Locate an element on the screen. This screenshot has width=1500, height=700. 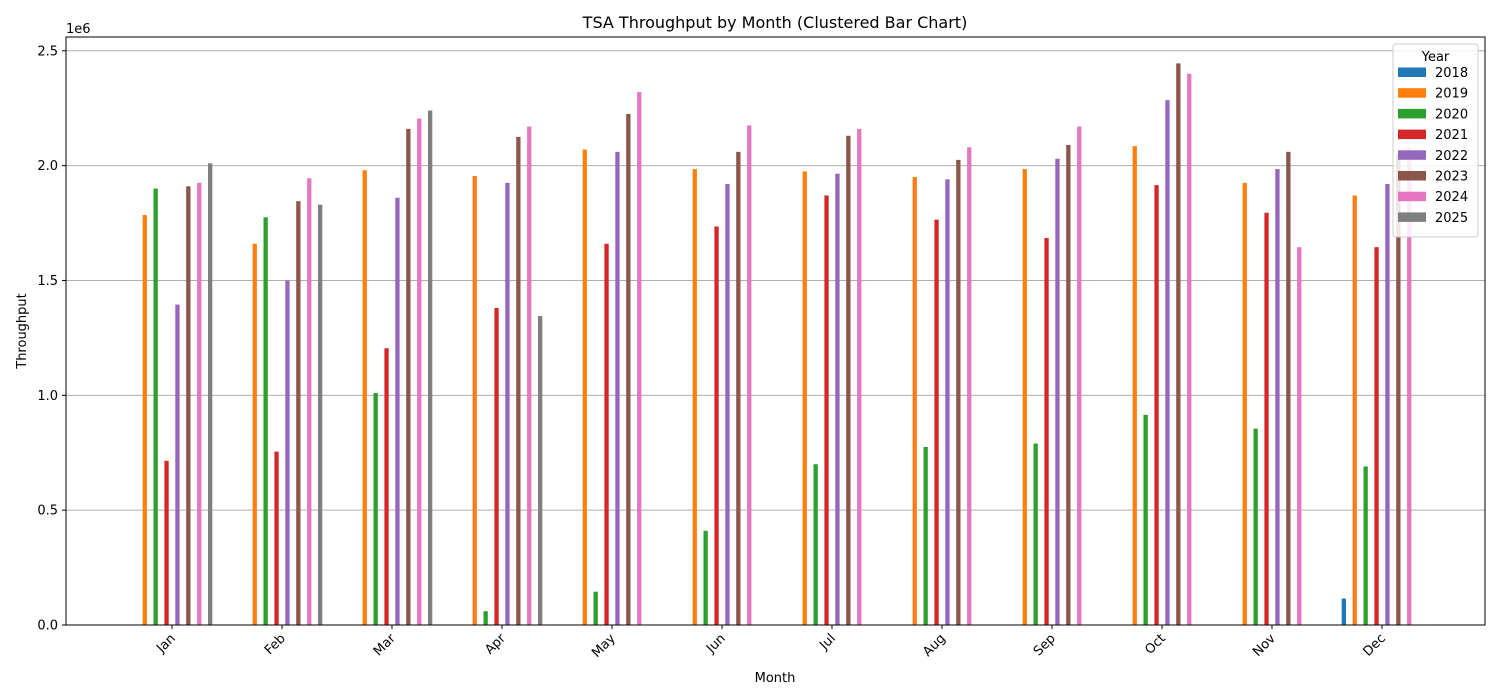
bar-2019-Oct is located at coordinates (1134, 385).